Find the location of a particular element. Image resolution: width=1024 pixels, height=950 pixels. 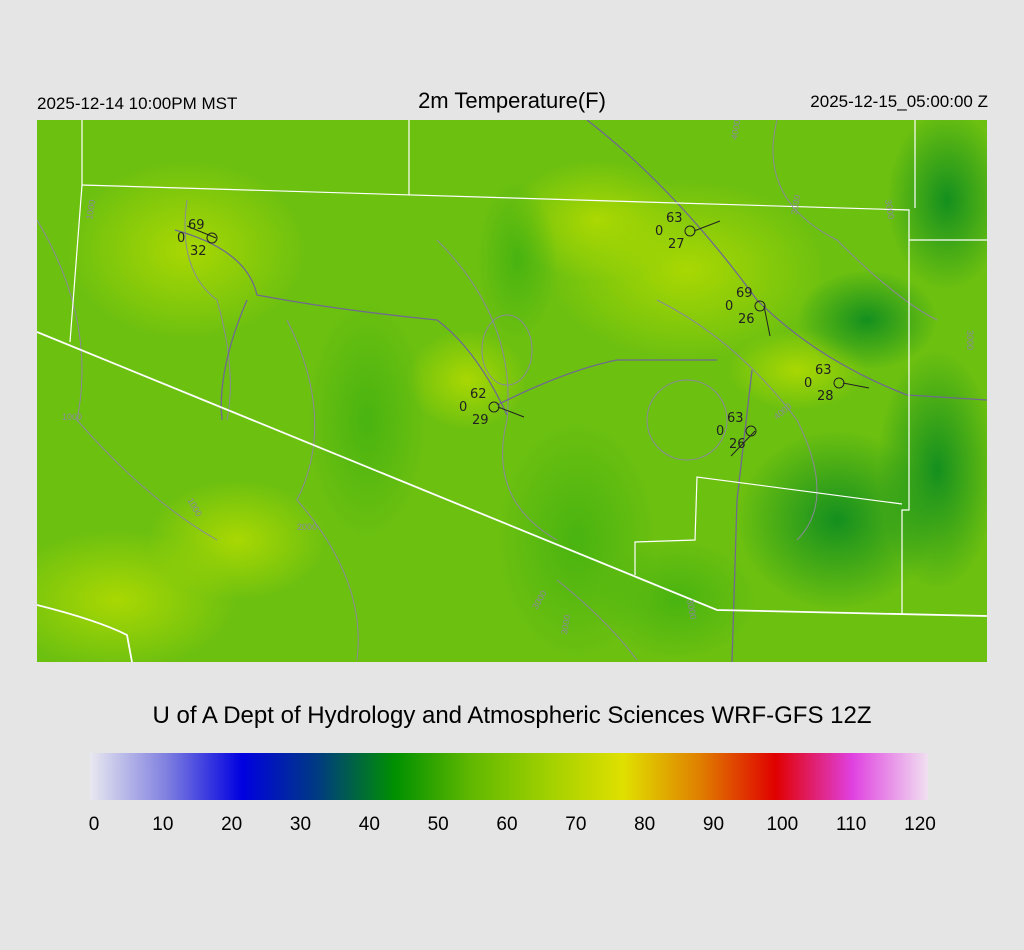

station-plot: 690 32 is located at coordinates (197, 238).